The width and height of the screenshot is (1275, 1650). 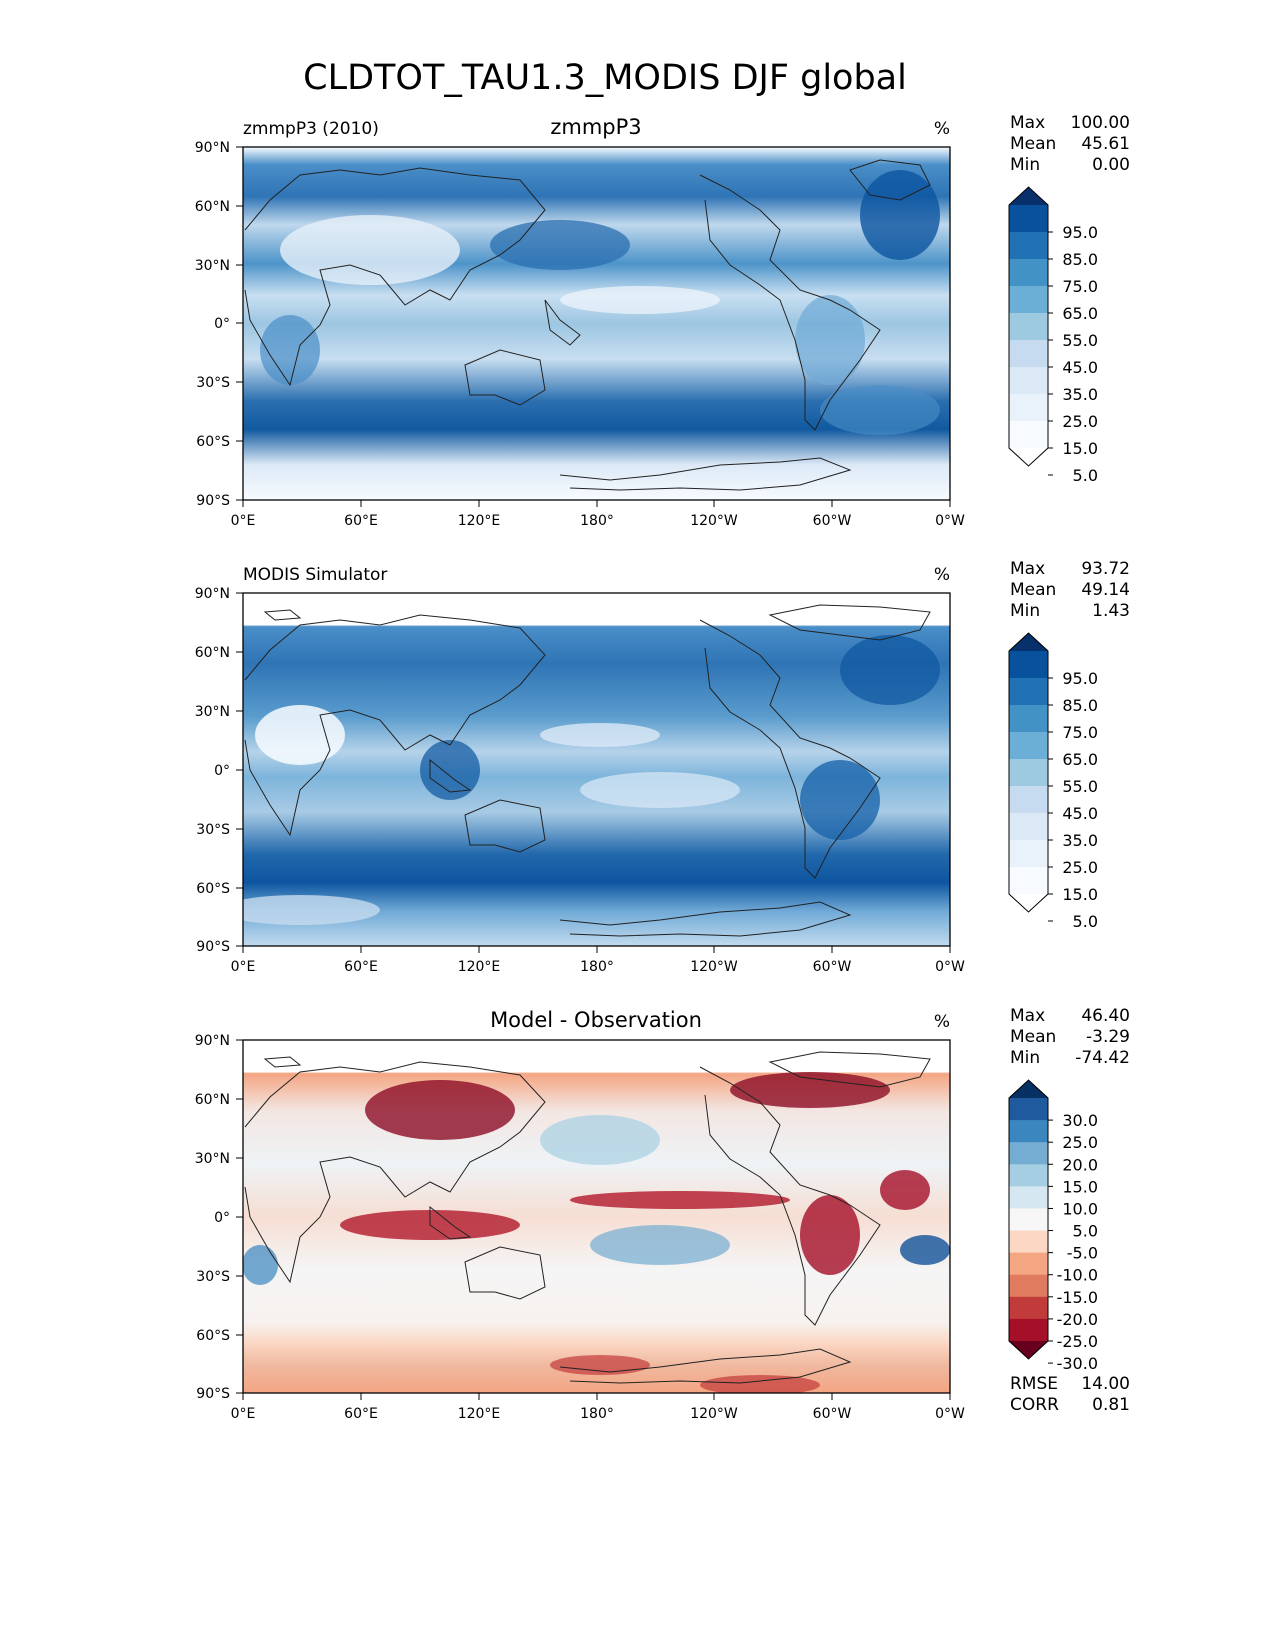 What do you see at coordinates (1080, 840) in the screenshot?
I see `colorbar-label: 35.0` at bounding box center [1080, 840].